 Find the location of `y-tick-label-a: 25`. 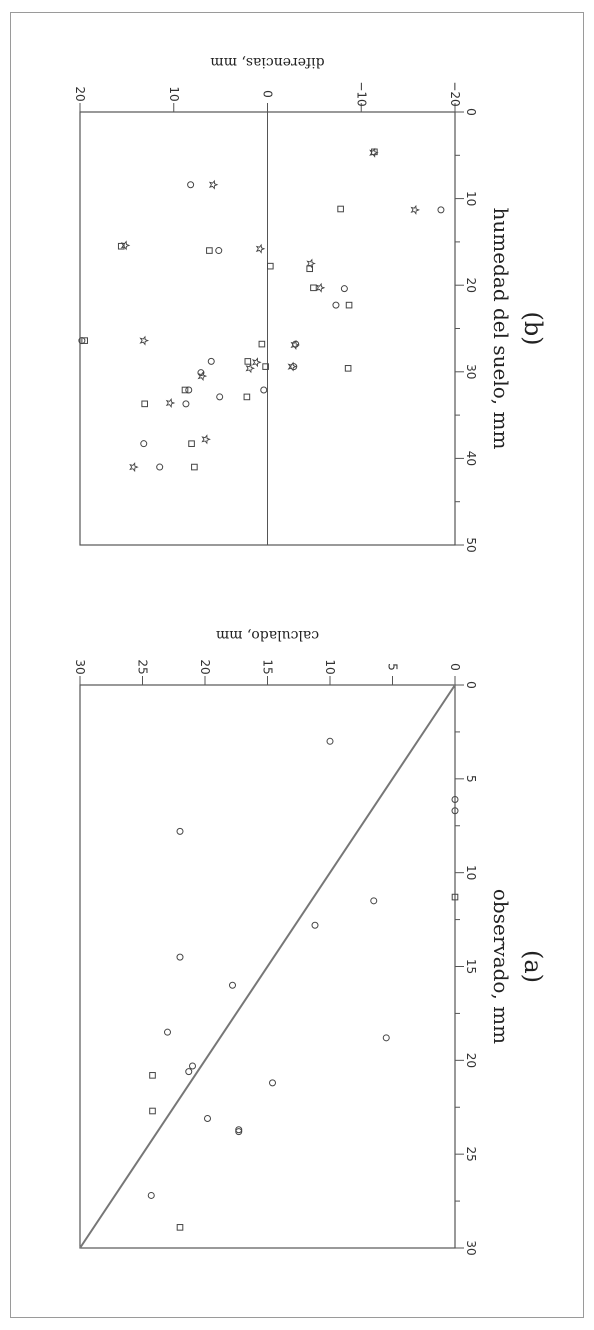

y-tick-label-a: 25 is located at coordinates (143, 666).